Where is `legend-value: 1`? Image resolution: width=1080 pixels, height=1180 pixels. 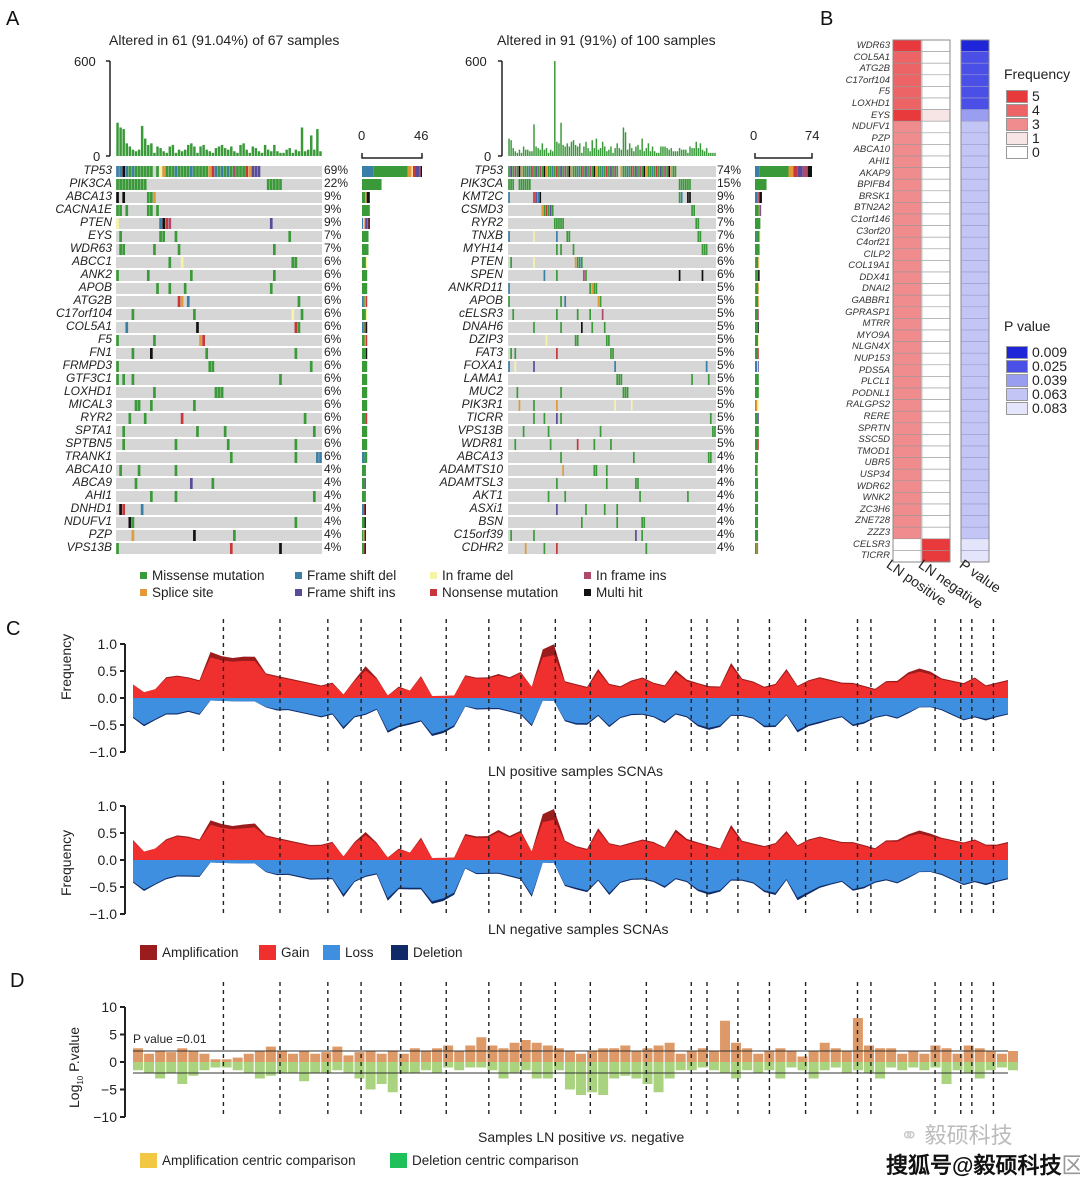 legend-value: 1 is located at coordinates (1036, 138).